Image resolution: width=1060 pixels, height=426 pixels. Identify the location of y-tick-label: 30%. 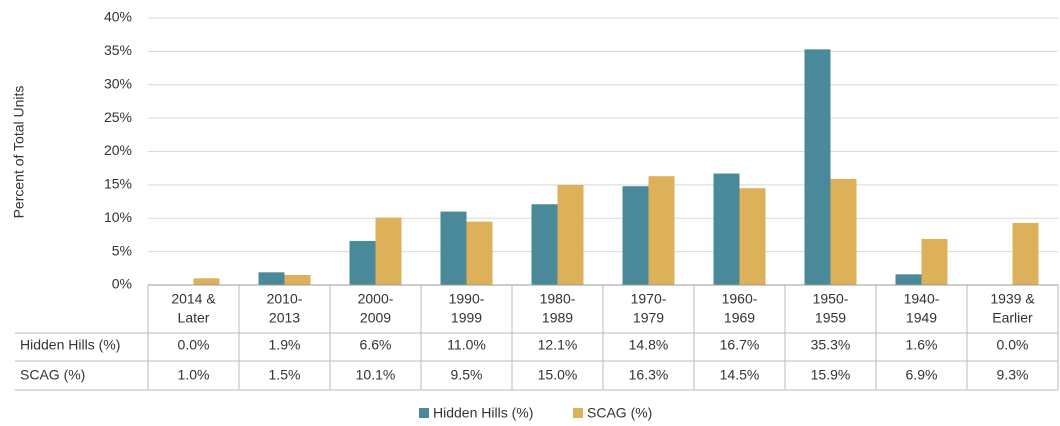
(118, 83).